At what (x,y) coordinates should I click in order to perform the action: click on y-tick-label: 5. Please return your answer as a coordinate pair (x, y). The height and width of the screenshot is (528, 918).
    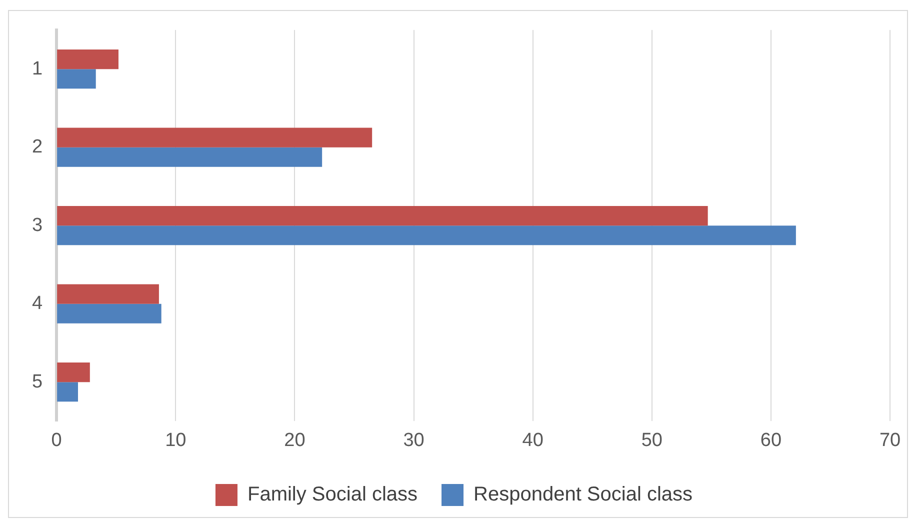
    Looking at the image, I should click on (37, 381).